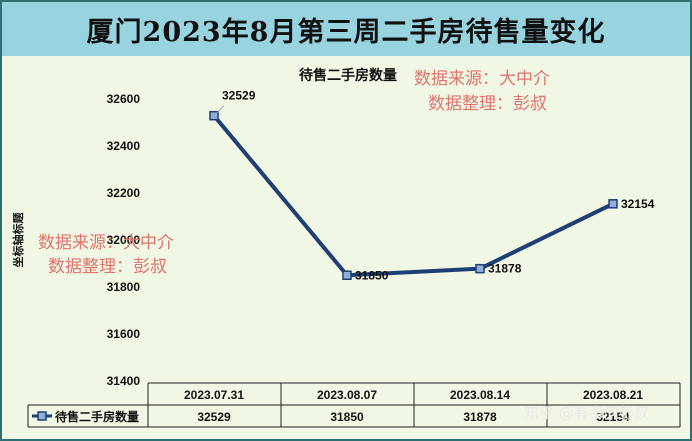 Image resolution: width=692 pixels, height=441 pixels. I want to click on y-tick-label: 31600, so click(124, 334).